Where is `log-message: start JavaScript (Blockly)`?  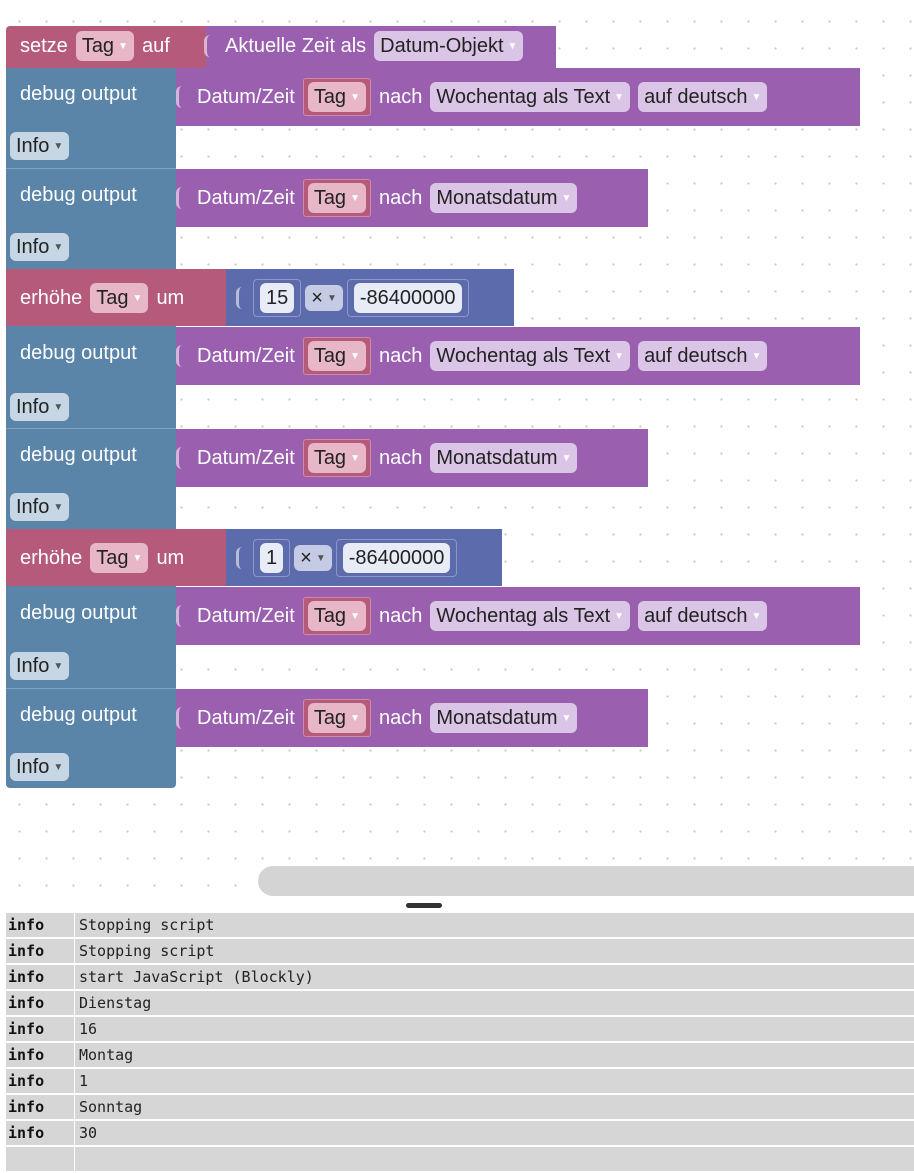
log-message: start JavaScript (Blockly) is located at coordinates (494, 977).